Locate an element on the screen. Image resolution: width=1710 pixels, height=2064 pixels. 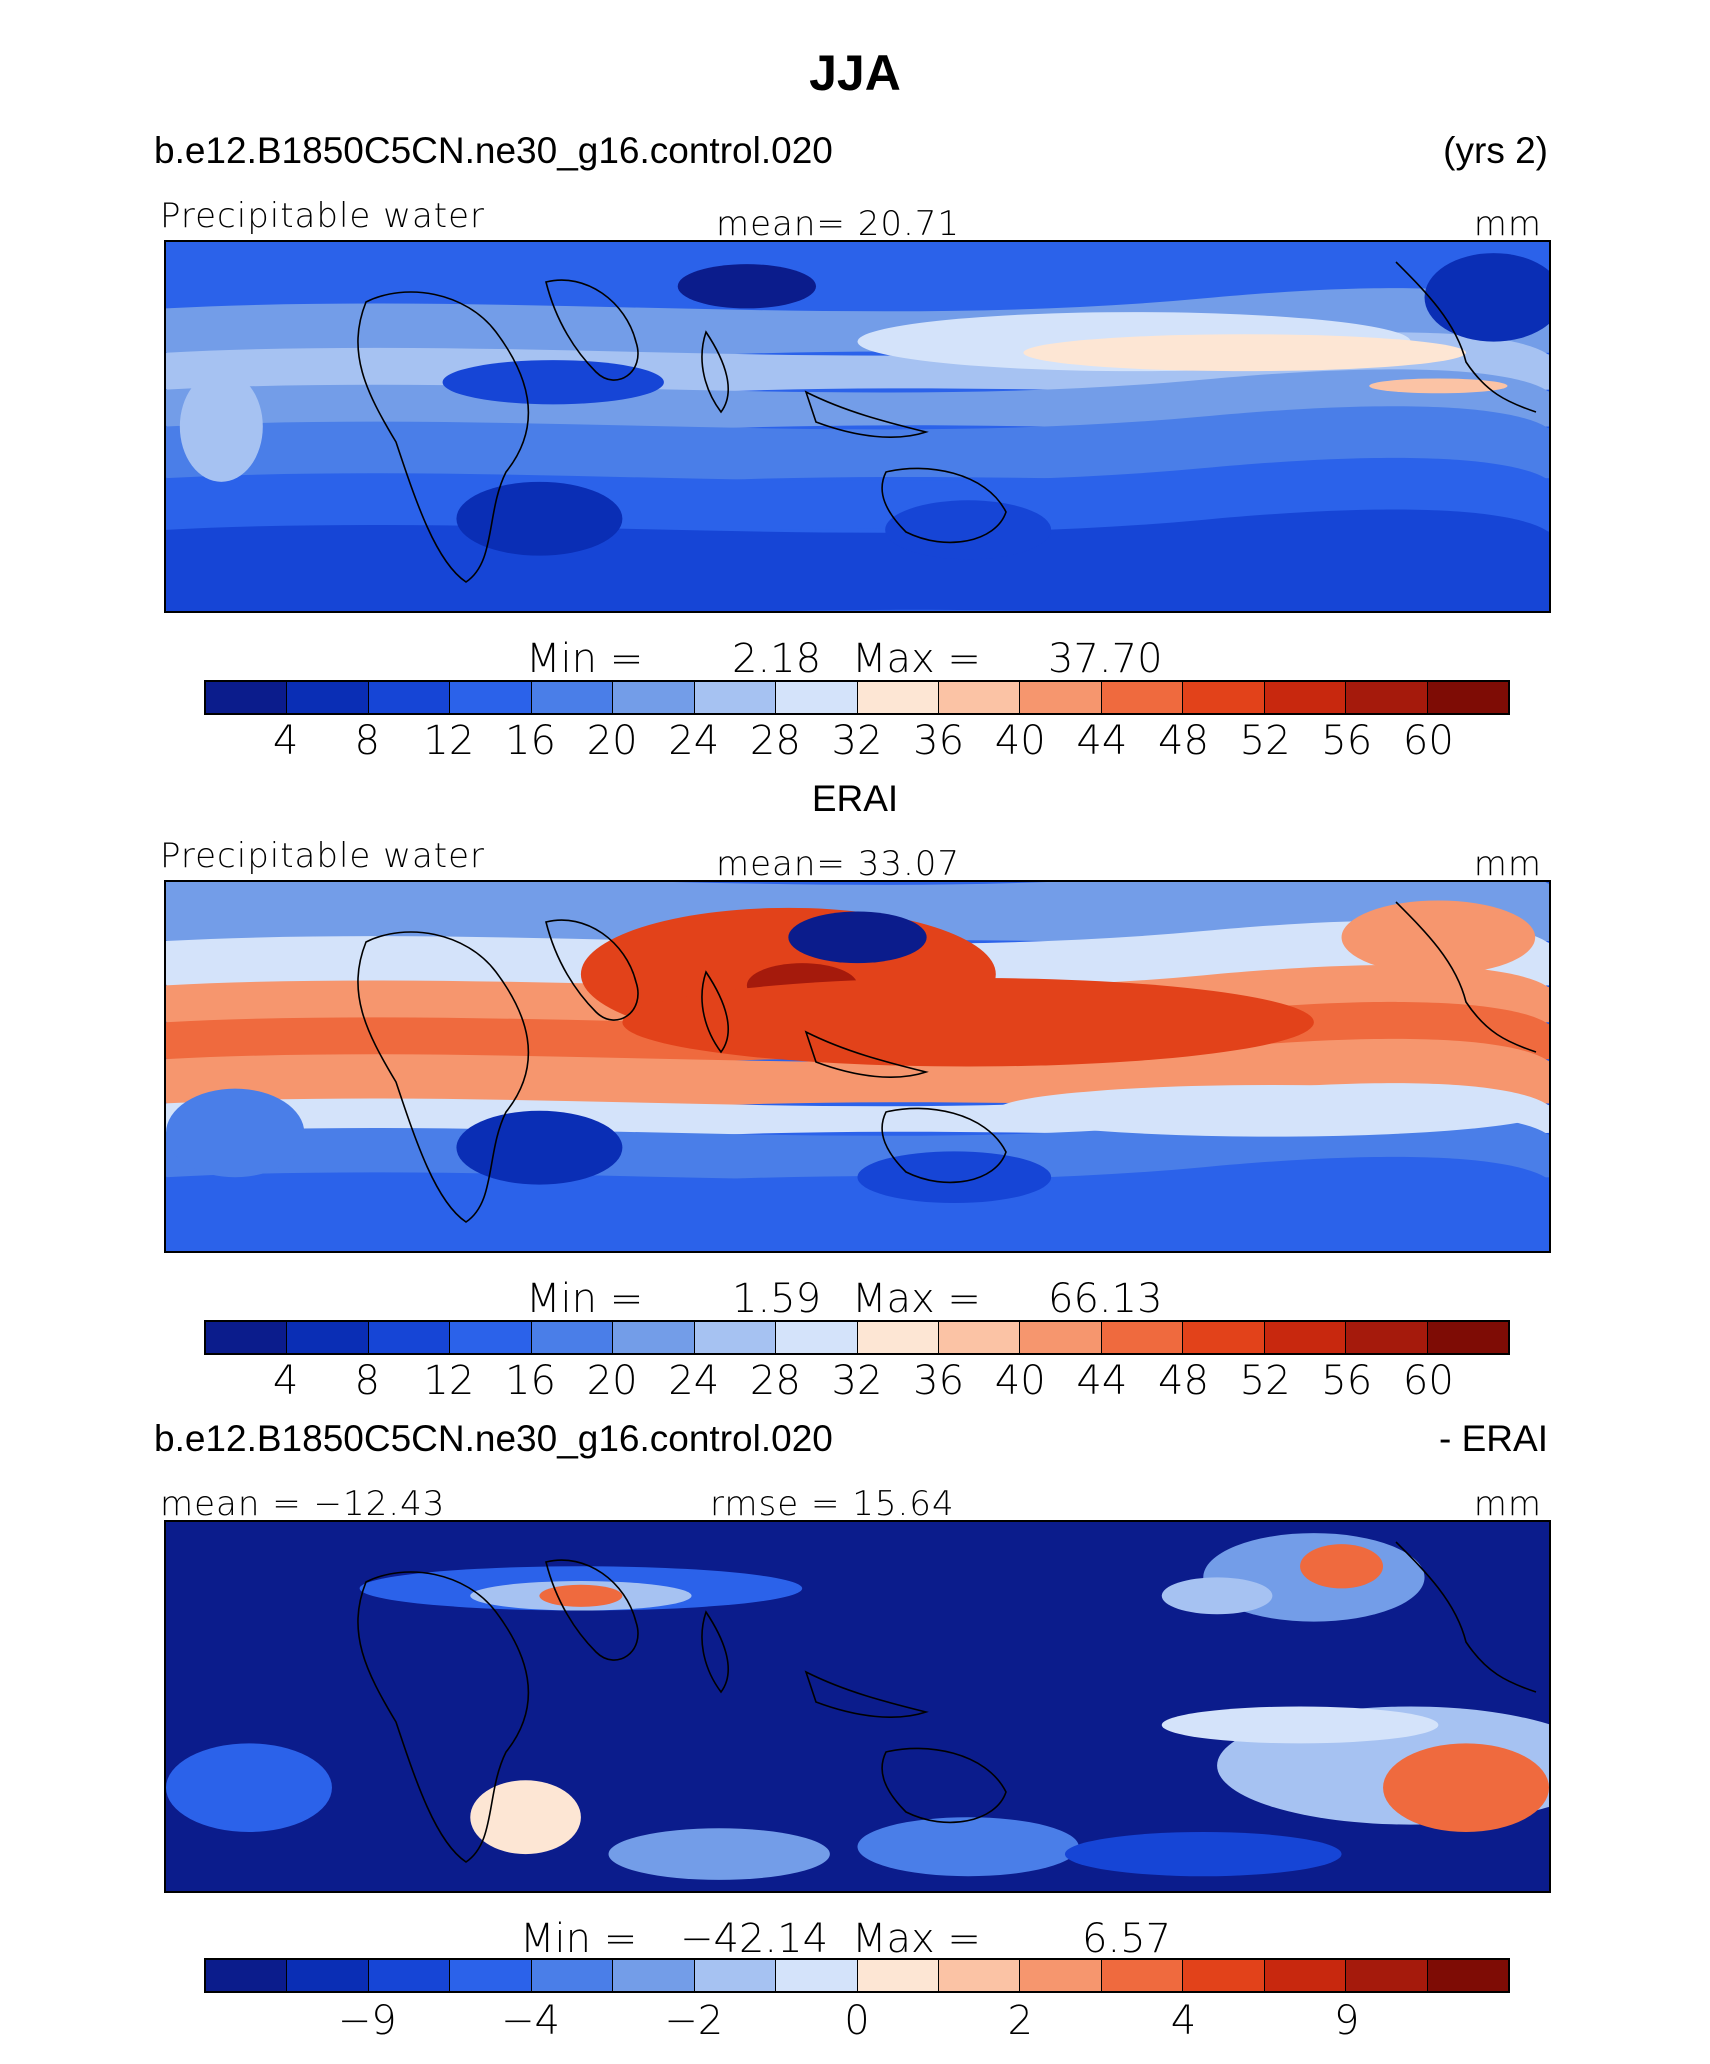
colorbar-tick-label: 36 is located at coordinates (939, 1381).